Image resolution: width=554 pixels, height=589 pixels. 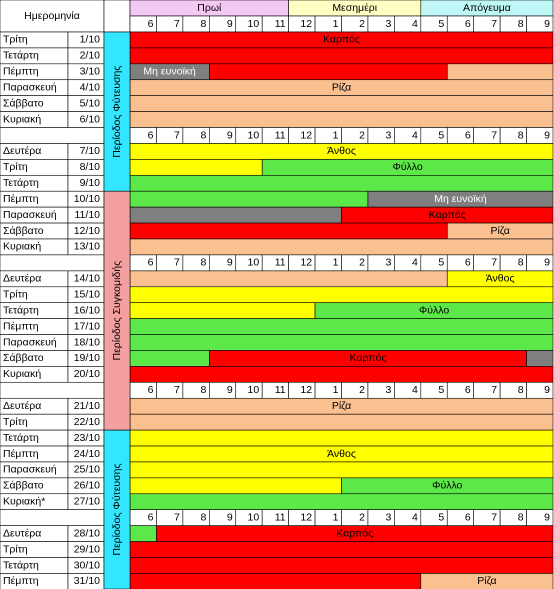 What do you see at coordinates (87, 326) in the screenshot?
I see `date: 17/10` at bounding box center [87, 326].